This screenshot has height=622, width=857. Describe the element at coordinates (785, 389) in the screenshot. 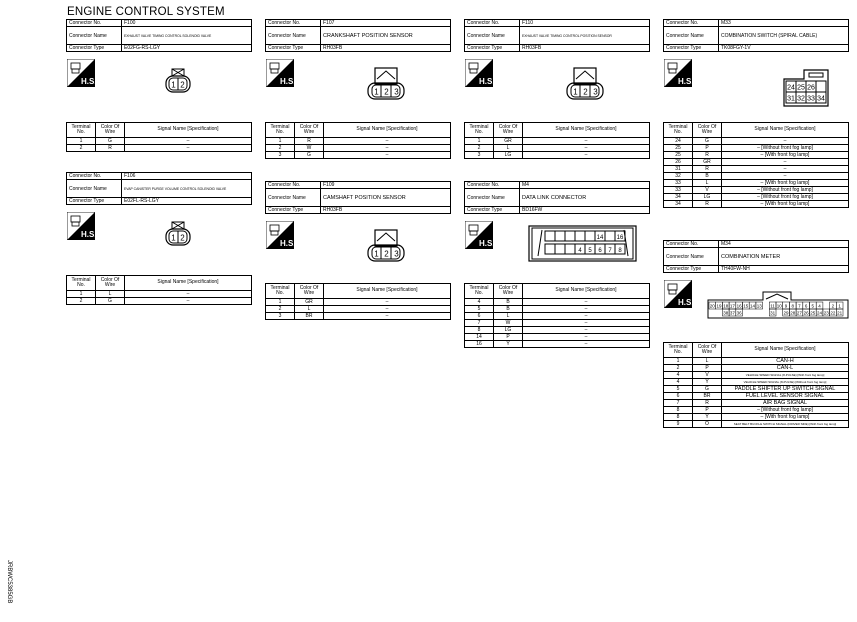

I see `signal-name: PADDLE SHIFTER UP SWITCH SIGNAL` at that location.